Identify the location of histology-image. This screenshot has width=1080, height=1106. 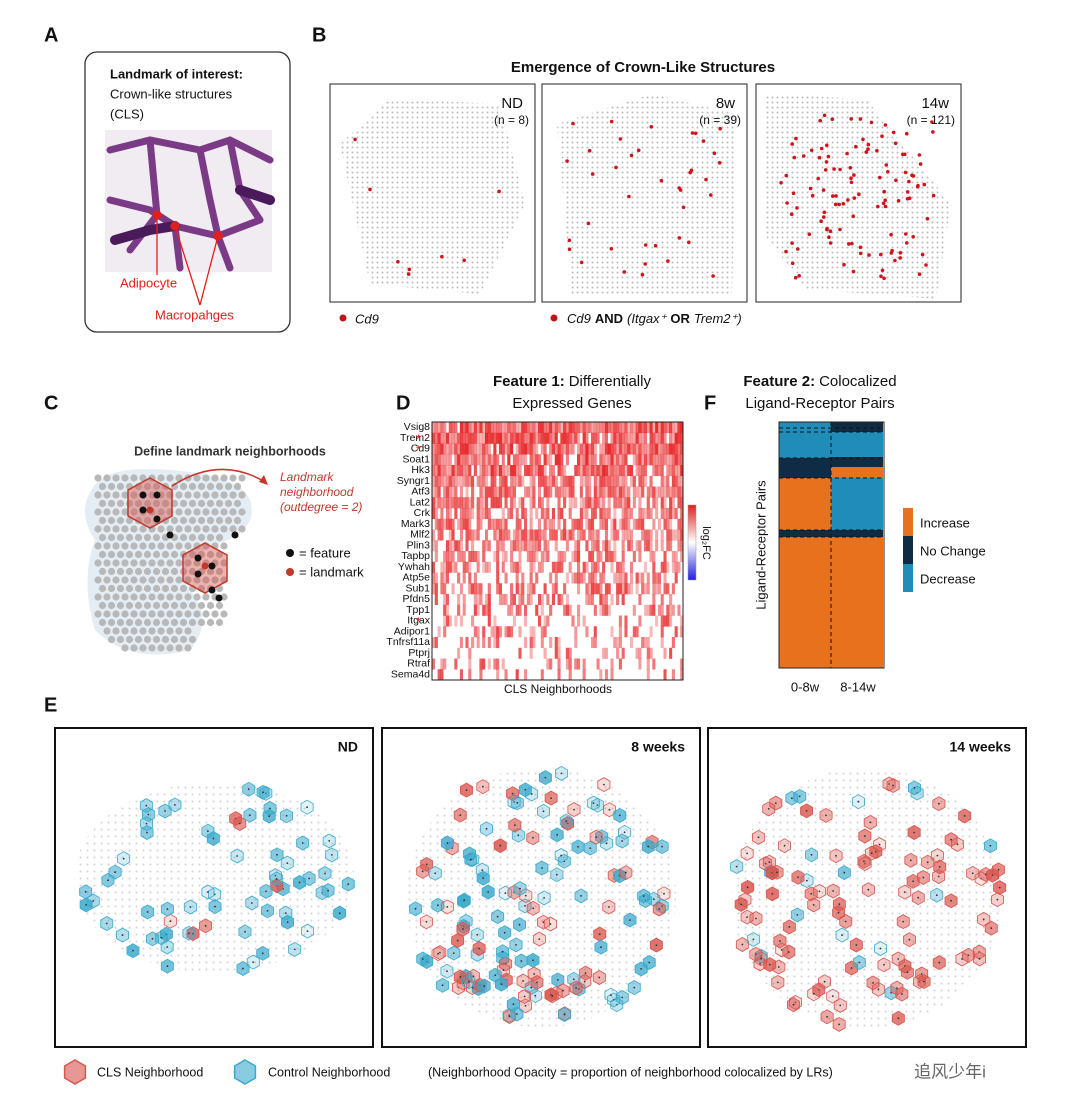
(190, 201).